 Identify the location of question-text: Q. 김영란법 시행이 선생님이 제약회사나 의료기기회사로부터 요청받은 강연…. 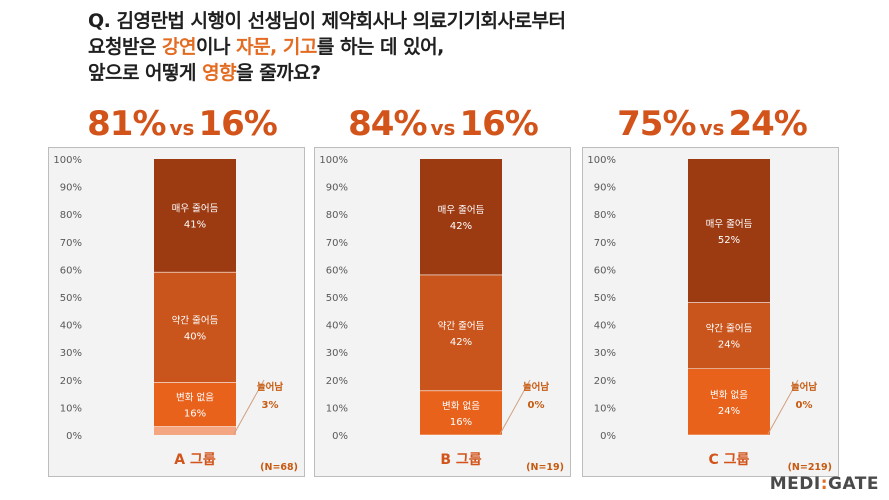
(478, 47).